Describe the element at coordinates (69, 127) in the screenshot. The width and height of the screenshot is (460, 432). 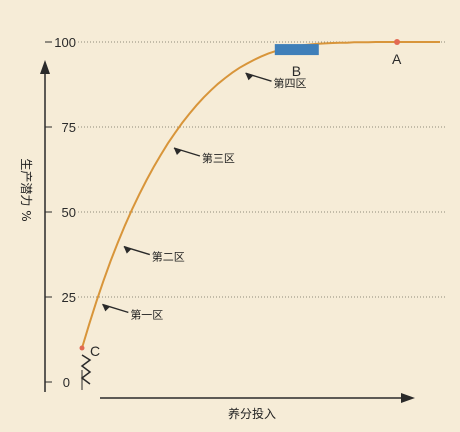
I see `y-tick-label-75: 75` at that location.